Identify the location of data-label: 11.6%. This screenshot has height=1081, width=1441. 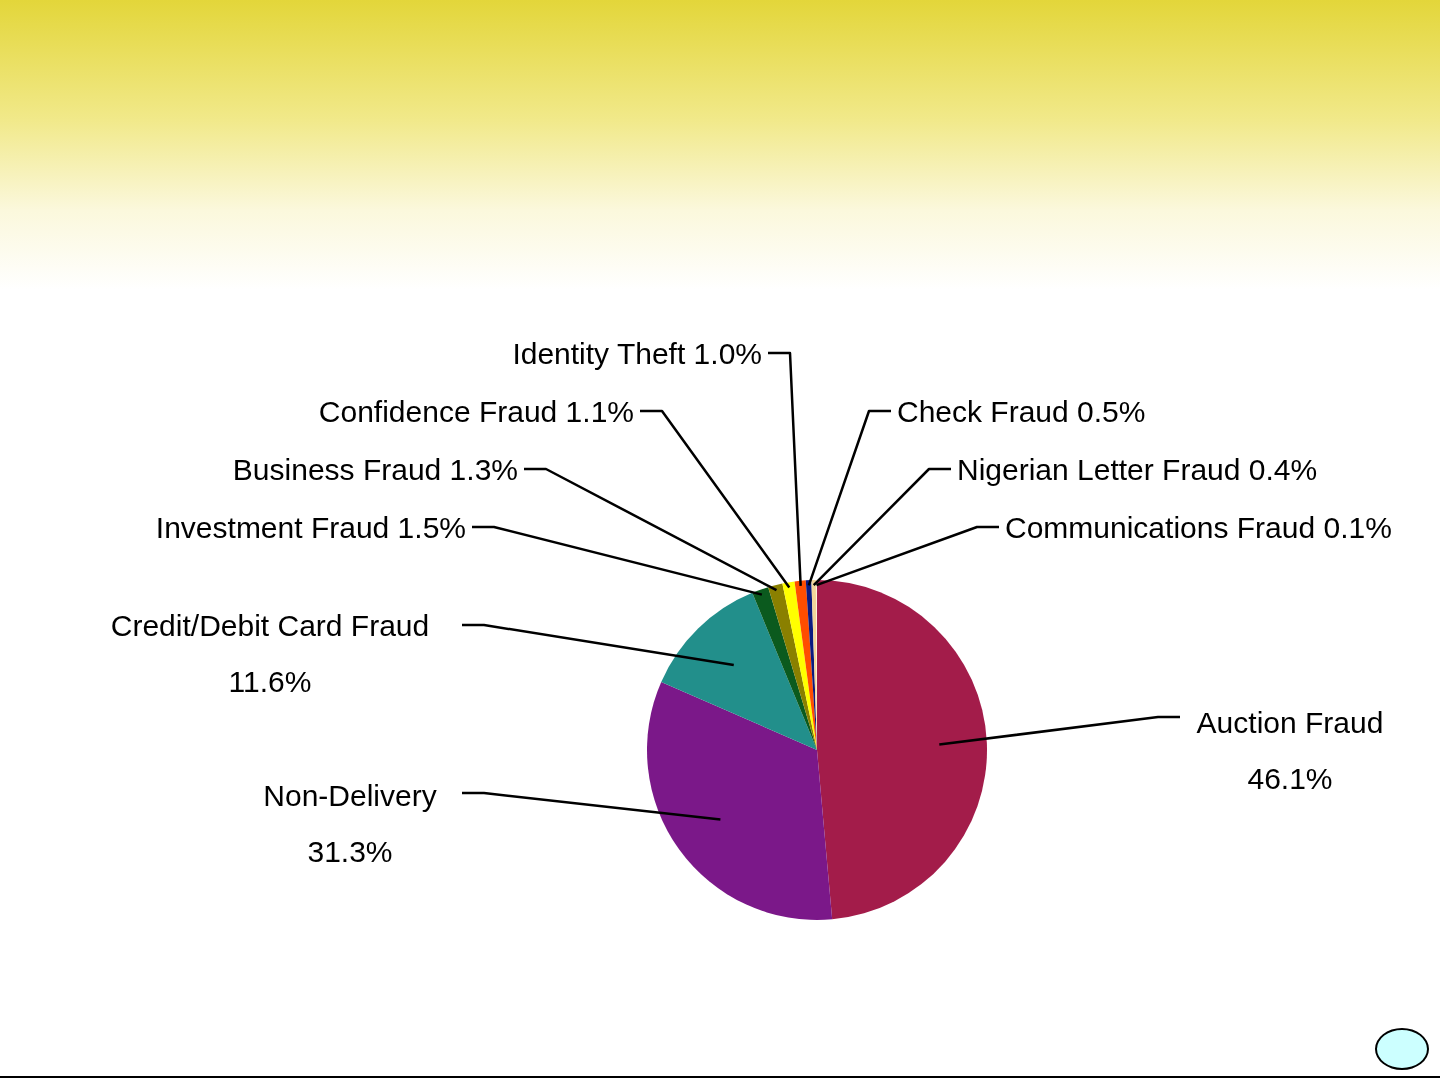
(270, 681).